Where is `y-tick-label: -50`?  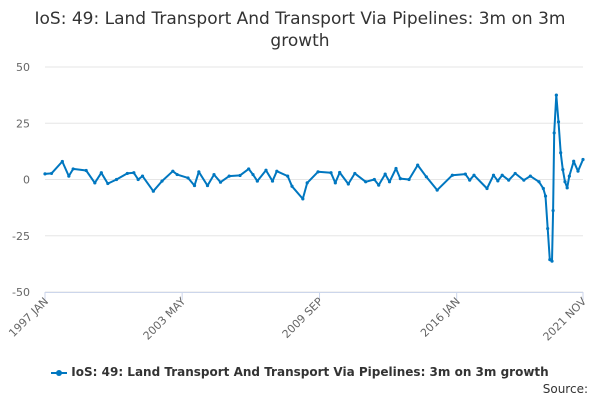
y-tick-label: -50 is located at coordinates (21, 292).